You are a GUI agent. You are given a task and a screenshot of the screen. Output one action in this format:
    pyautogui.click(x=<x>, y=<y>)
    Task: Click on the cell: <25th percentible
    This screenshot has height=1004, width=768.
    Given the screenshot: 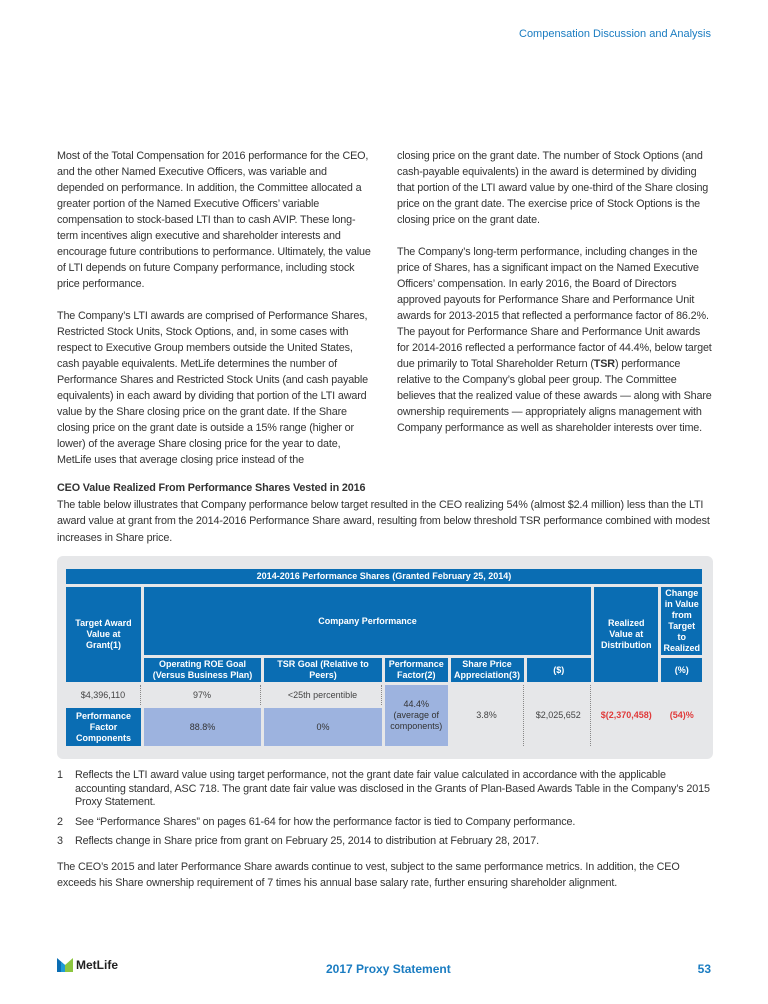 What is the action you would take?
    pyautogui.click(x=323, y=695)
    